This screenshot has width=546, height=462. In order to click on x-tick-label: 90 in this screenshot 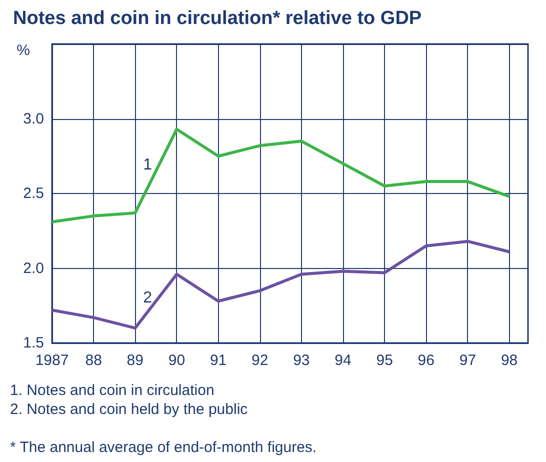, I will do `click(177, 360)`.